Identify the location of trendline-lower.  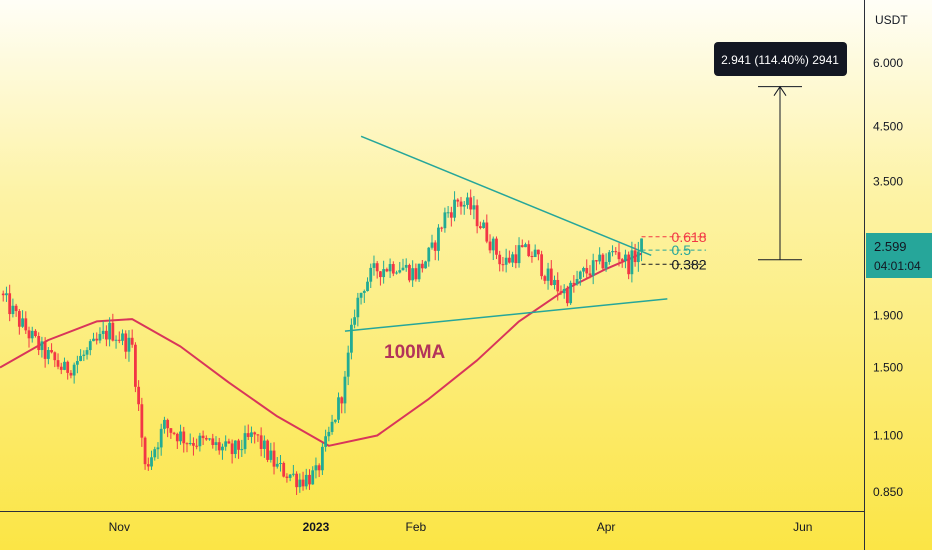
(506, 315).